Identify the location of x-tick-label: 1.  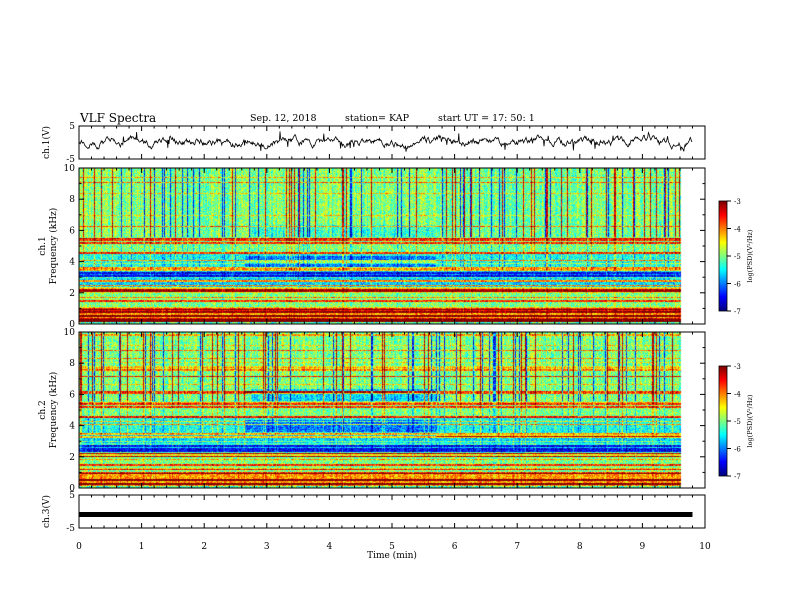
(142, 547).